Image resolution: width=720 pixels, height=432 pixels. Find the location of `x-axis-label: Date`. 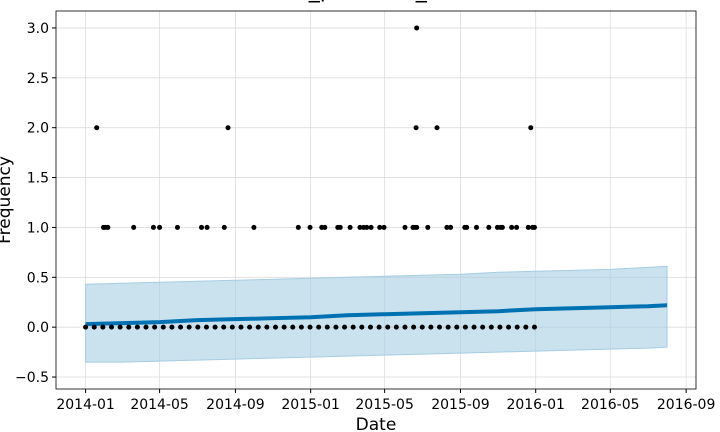

x-axis-label: Date is located at coordinates (376, 423).